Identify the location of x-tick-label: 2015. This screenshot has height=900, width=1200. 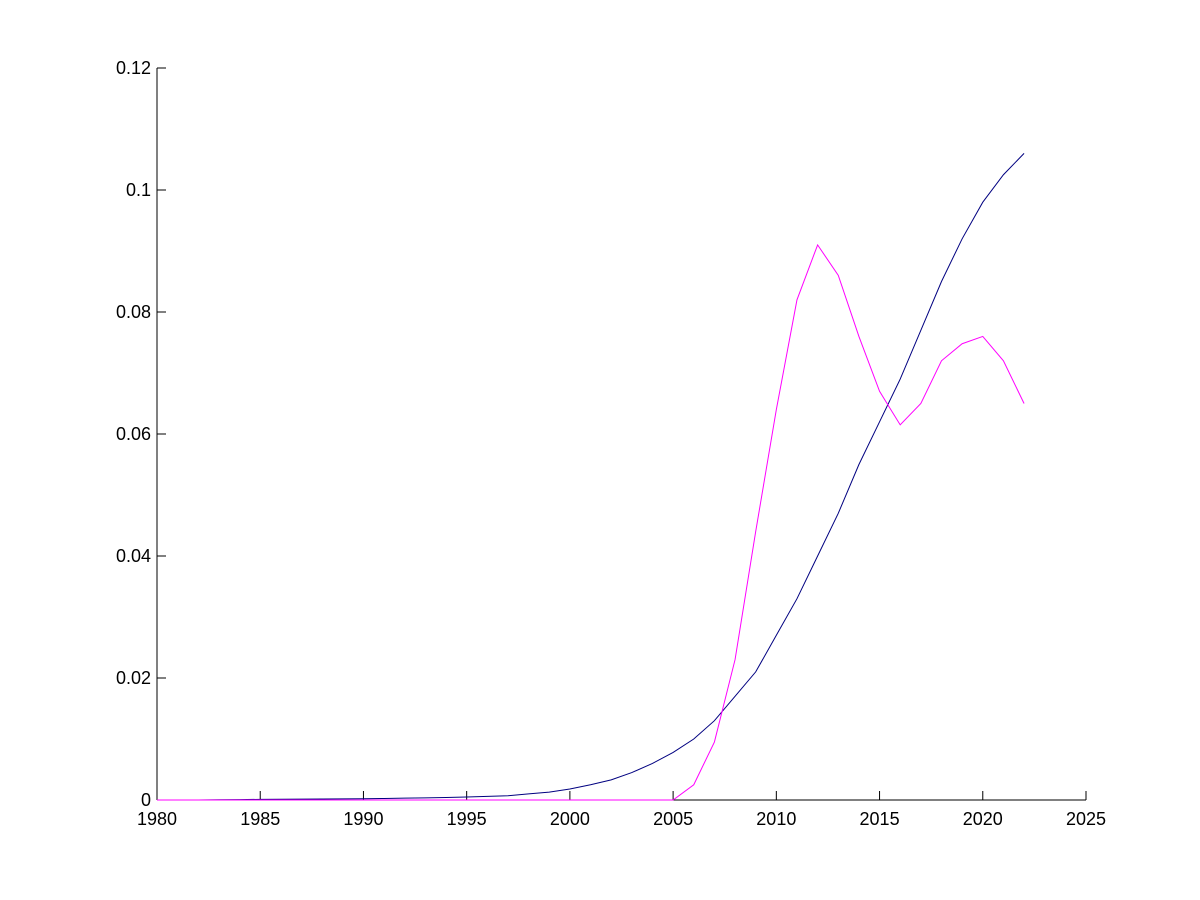
(880, 819).